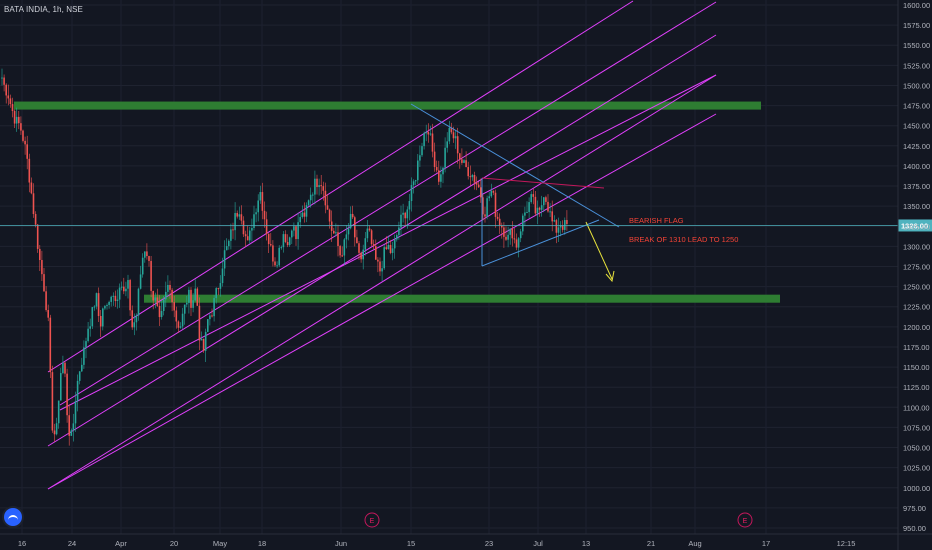  Describe the element at coordinates (466, 540) in the screenshot. I see `x-axis: 16 24 Apr 20 May 18 Jun 15 23 Jul 13 21 Aug 17 12:15` at that location.